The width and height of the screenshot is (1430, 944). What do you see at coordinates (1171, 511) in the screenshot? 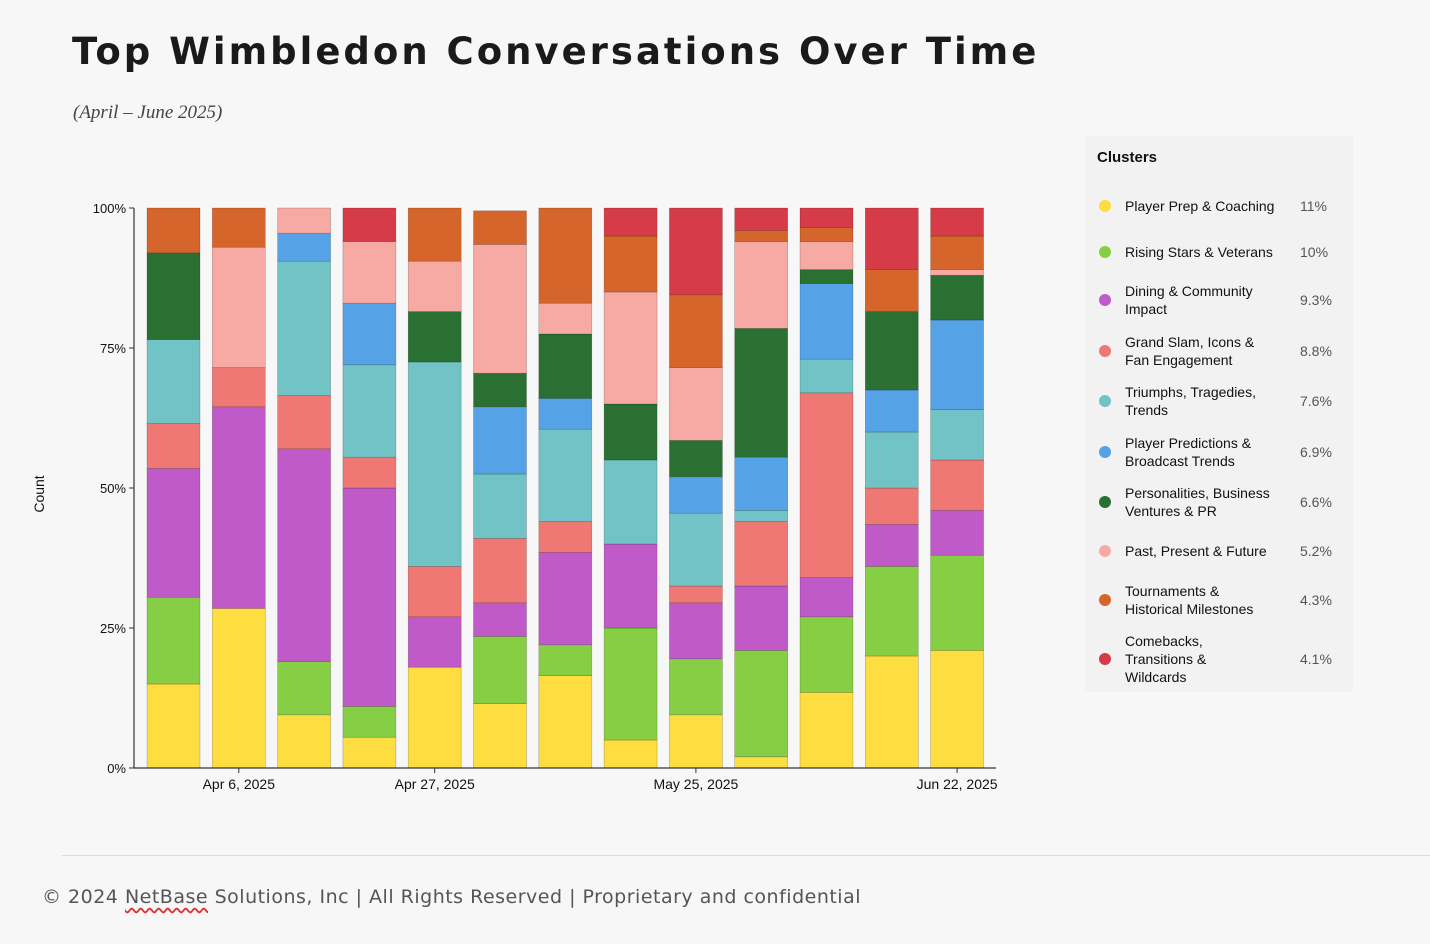
I see `legend-label-line: Ventures & PR` at bounding box center [1171, 511].